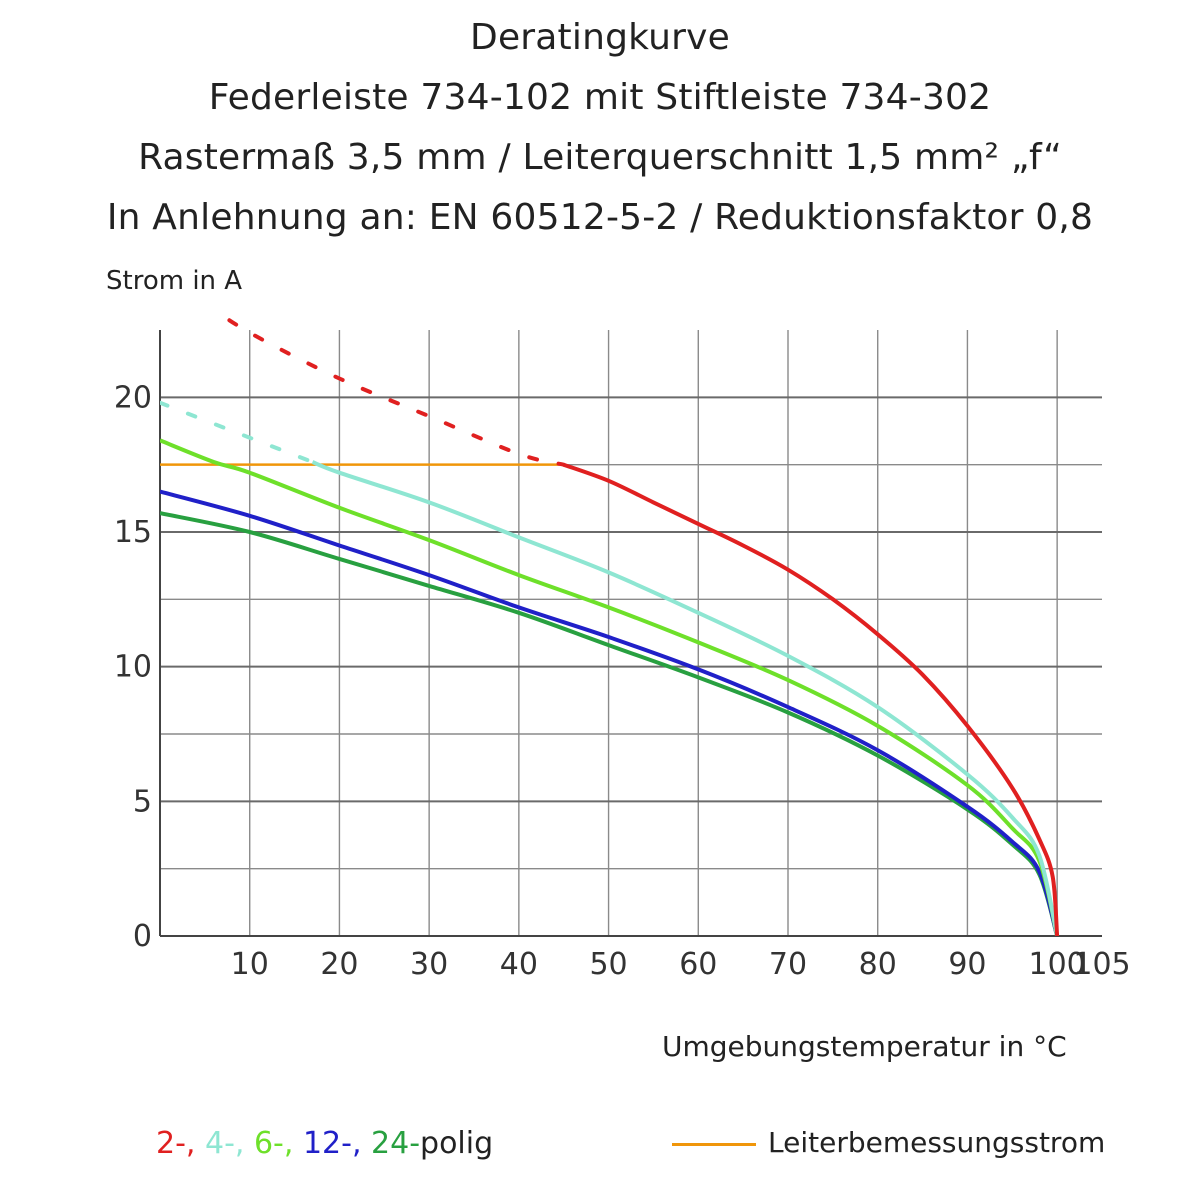 This screenshot has height=1200, width=1200. Describe the element at coordinates (396, 1143) in the screenshot. I see `legend-poles-24: 24-` at that location.